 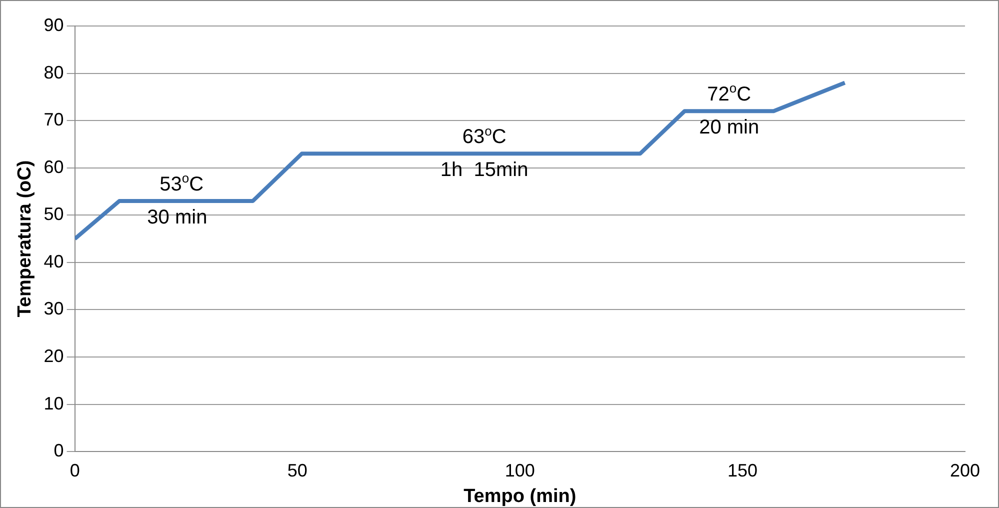 I want to click on annotation: 1h 15min, so click(x=484, y=170).